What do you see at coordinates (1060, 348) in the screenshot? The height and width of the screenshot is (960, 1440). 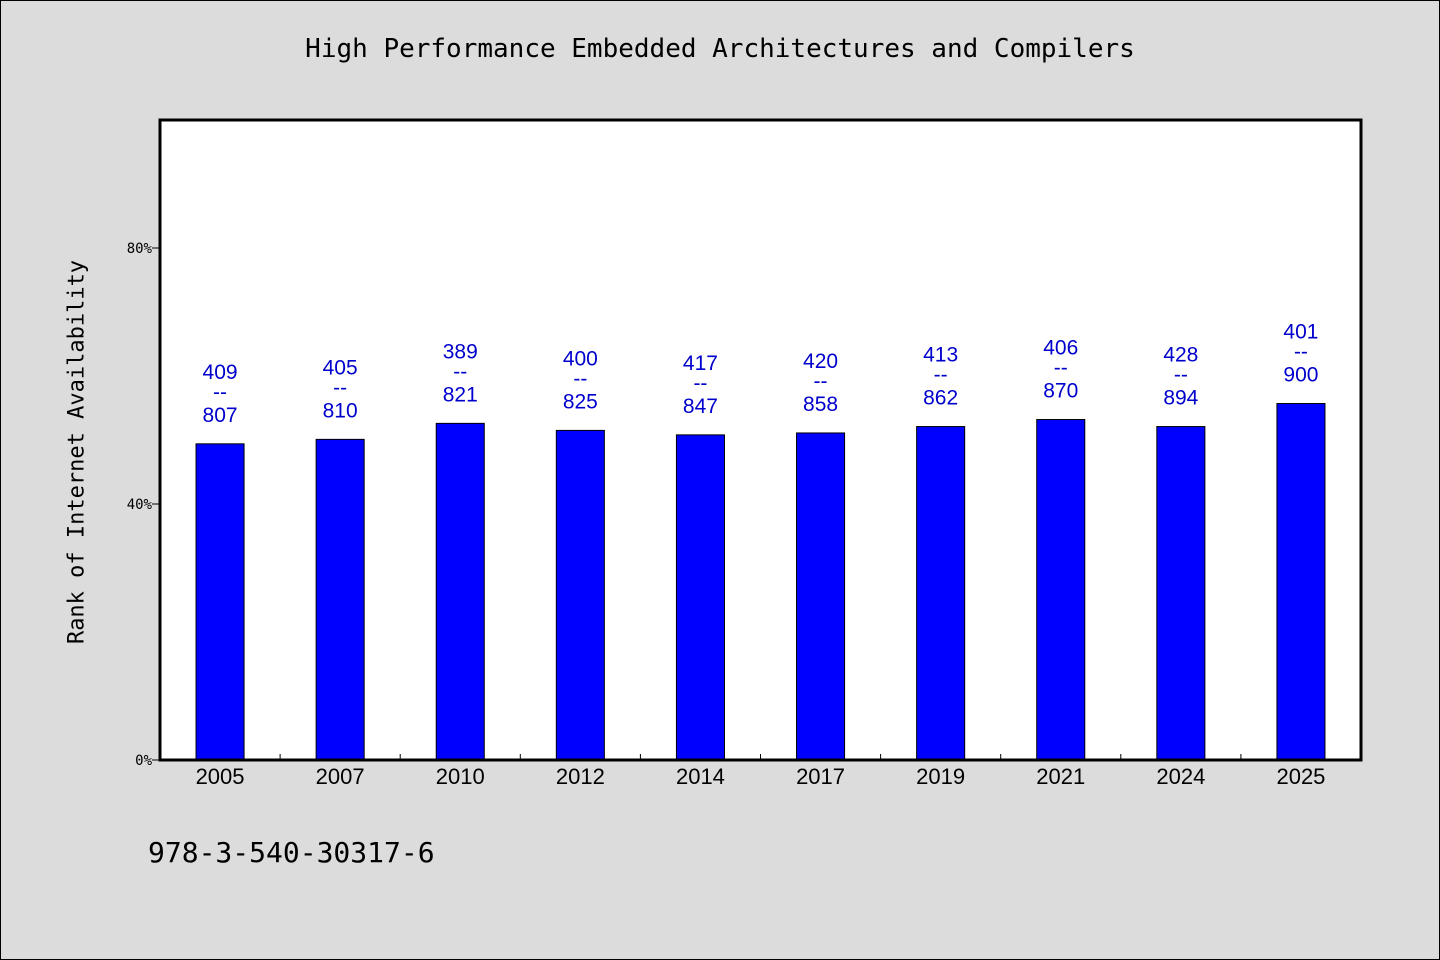 I see `bar-label-top: 406` at bounding box center [1060, 348].